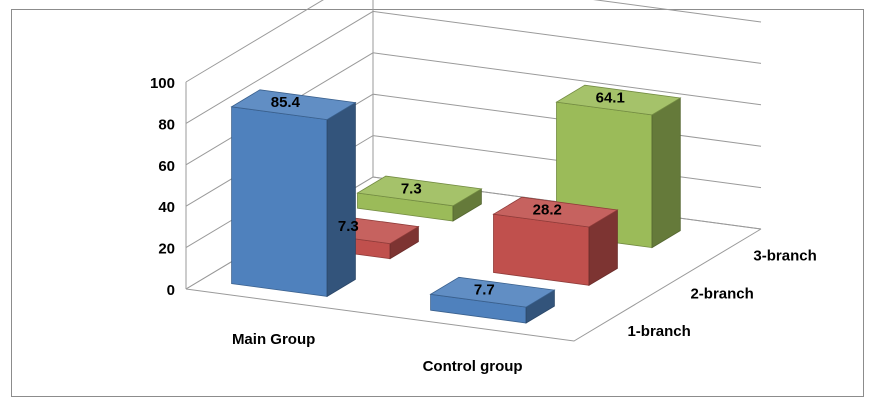  Describe the element at coordinates (171, 290) in the screenshot. I see `y-tick-label: 0` at that location.